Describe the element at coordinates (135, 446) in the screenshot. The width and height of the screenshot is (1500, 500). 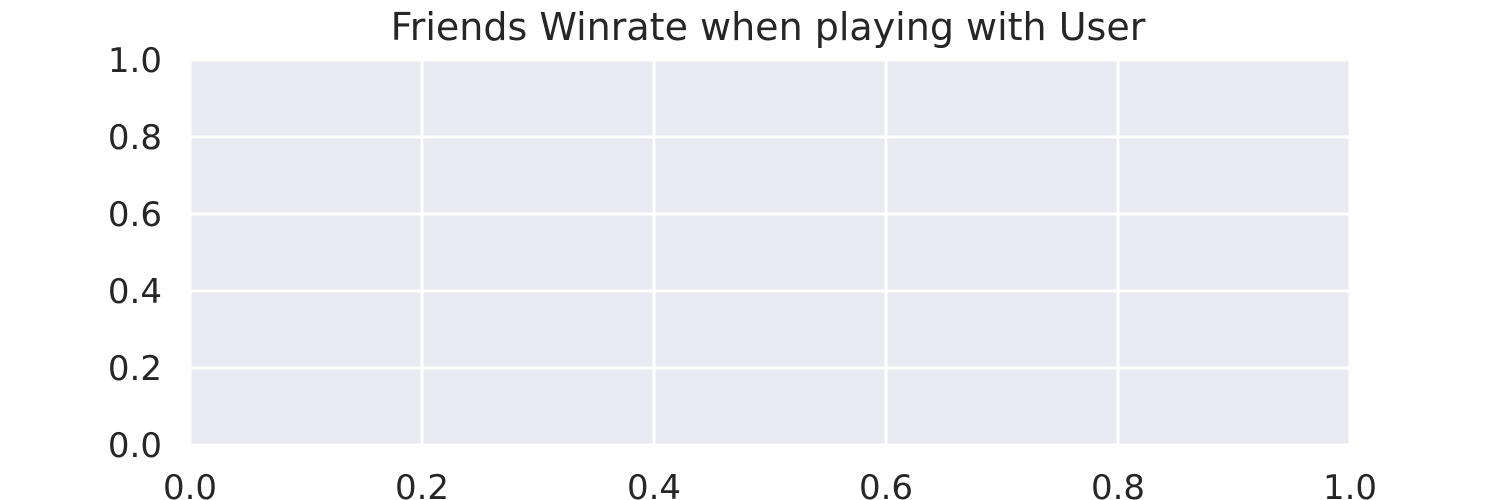
I see `y-tick-label: 0.0` at that location.